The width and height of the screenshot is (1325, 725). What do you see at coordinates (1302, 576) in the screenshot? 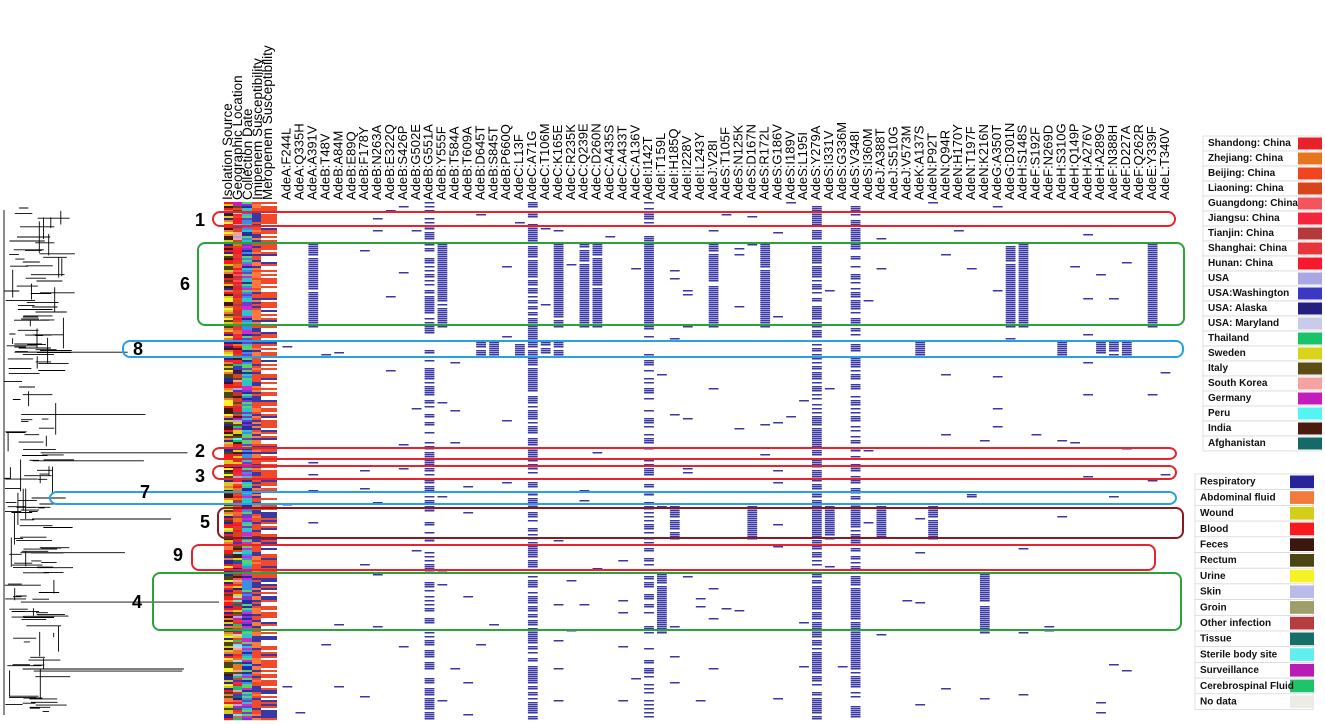
I see `source-legend-swatch` at bounding box center [1302, 576].